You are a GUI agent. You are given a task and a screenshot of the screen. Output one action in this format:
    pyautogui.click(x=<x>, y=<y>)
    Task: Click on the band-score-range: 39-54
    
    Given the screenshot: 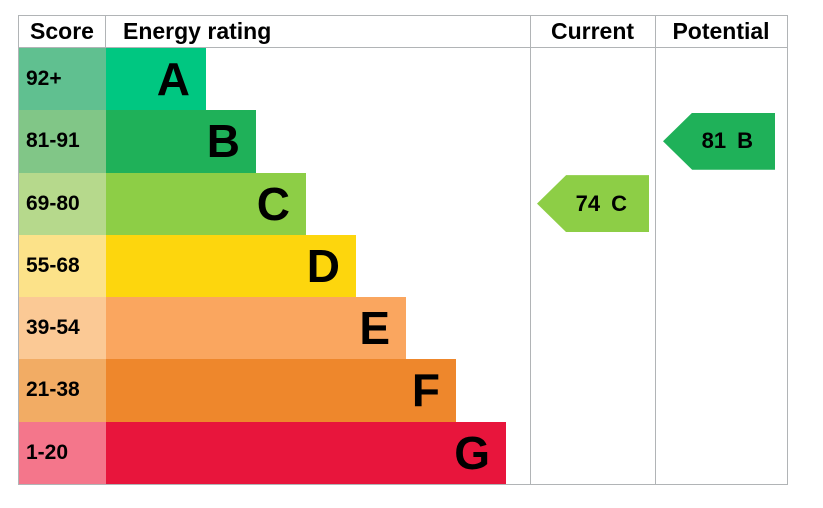 What is the action you would take?
    pyautogui.click(x=62, y=328)
    